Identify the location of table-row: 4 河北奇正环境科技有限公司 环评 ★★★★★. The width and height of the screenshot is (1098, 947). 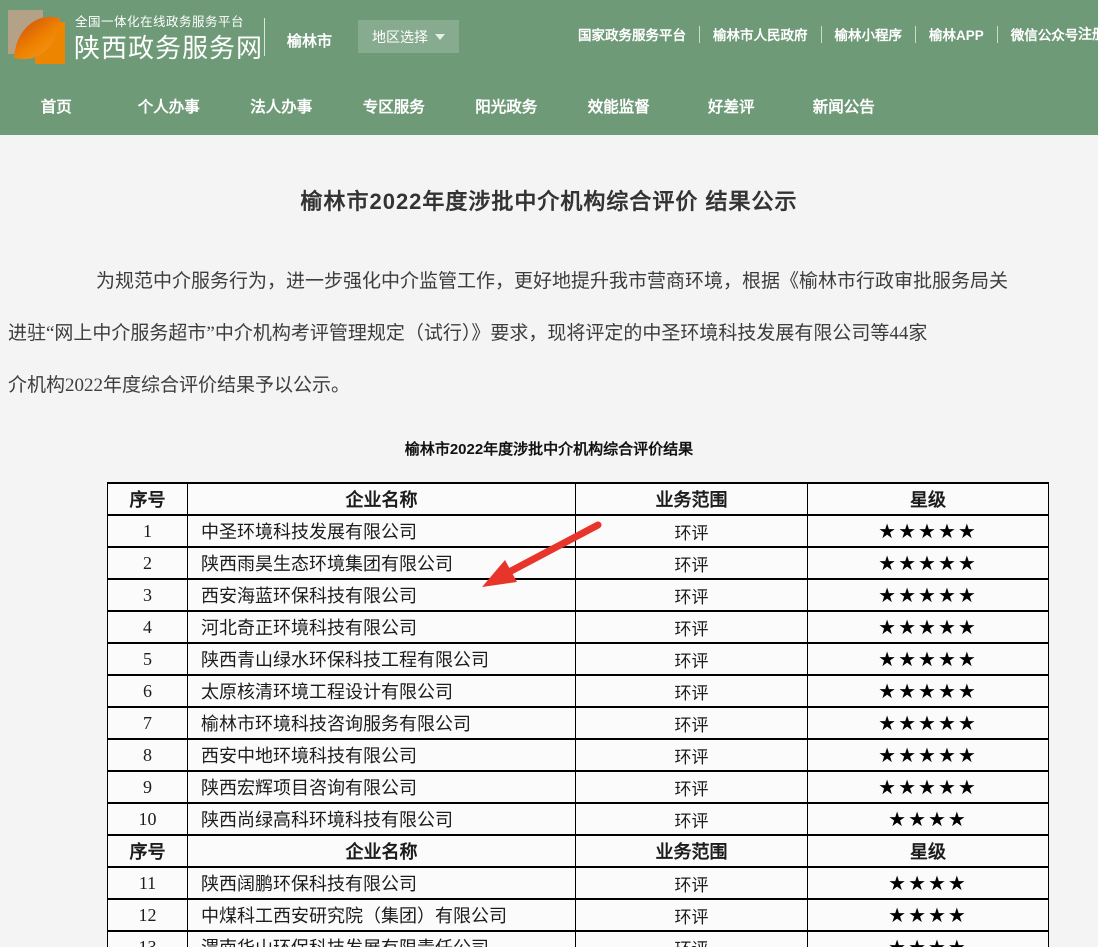
(578, 627).